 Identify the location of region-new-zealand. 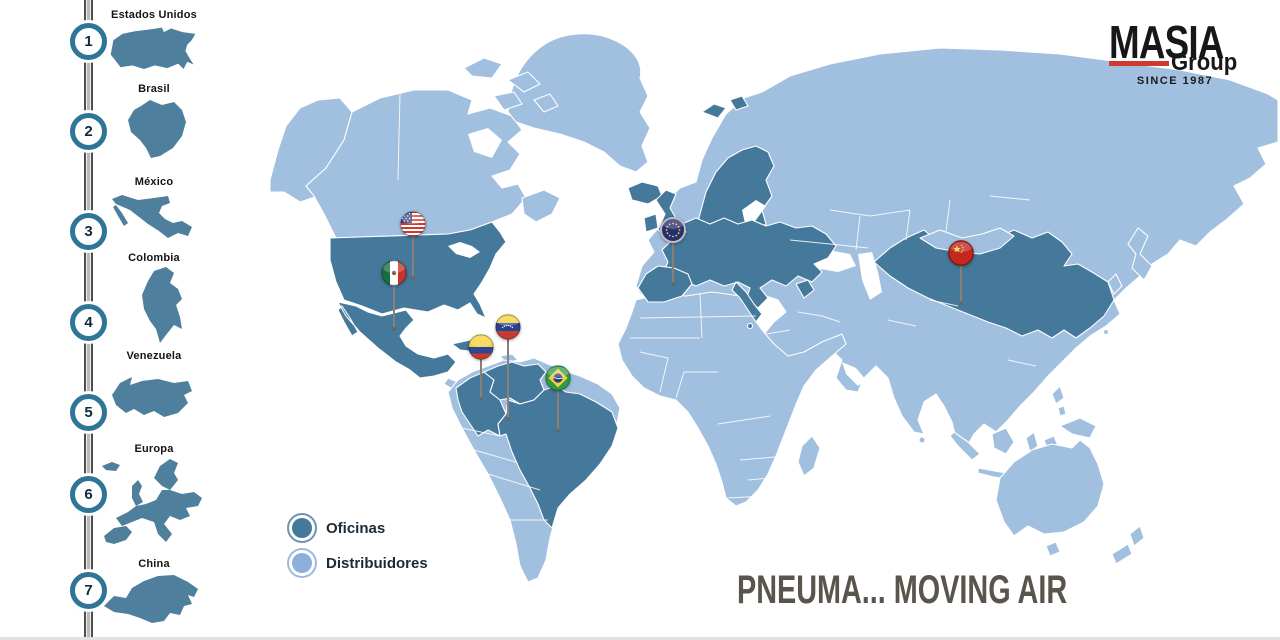
(1128, 545).